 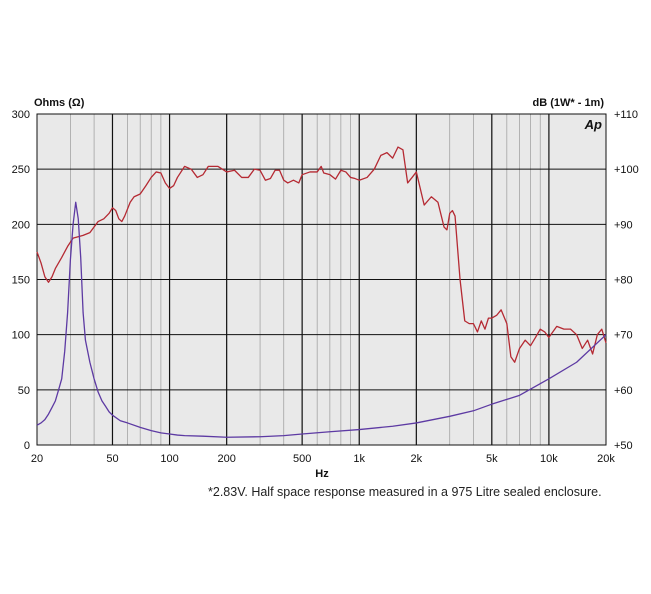 I want to click on ap-logo: Ap, so click(x=593, y=124).